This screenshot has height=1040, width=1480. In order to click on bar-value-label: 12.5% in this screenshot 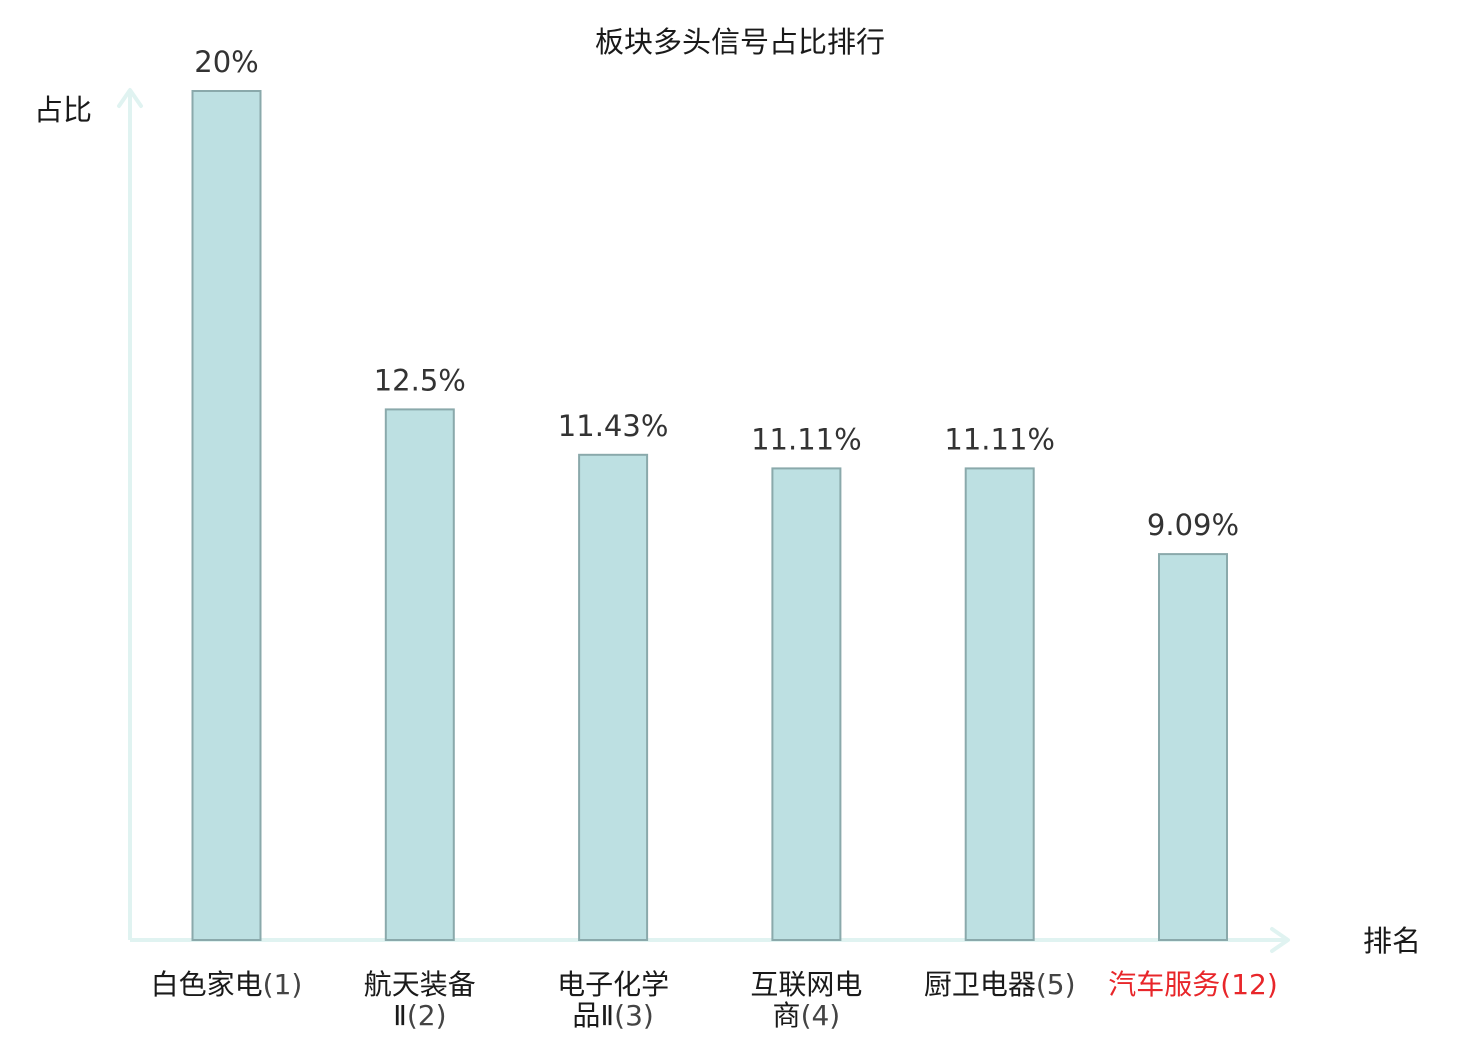, I will do `click(420, 380)`.